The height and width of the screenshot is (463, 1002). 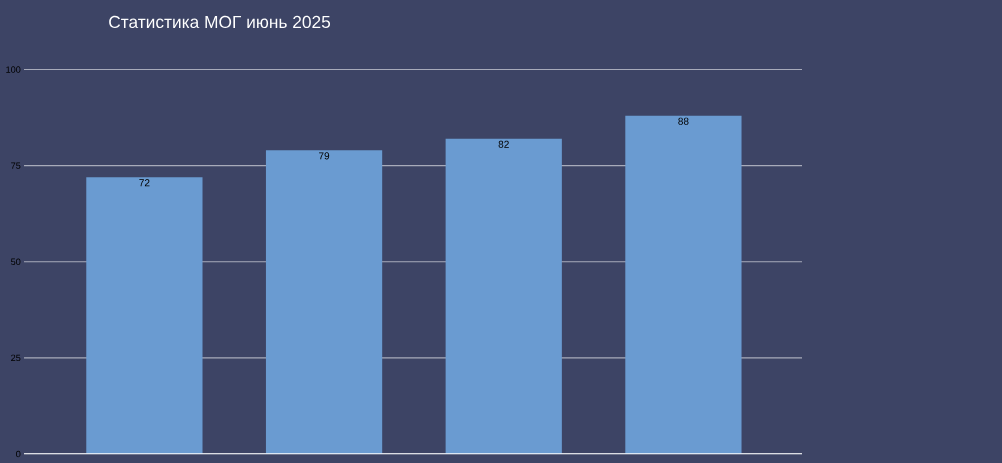 I want to click on y-tick-label: 25, so click(x=16, y=358).